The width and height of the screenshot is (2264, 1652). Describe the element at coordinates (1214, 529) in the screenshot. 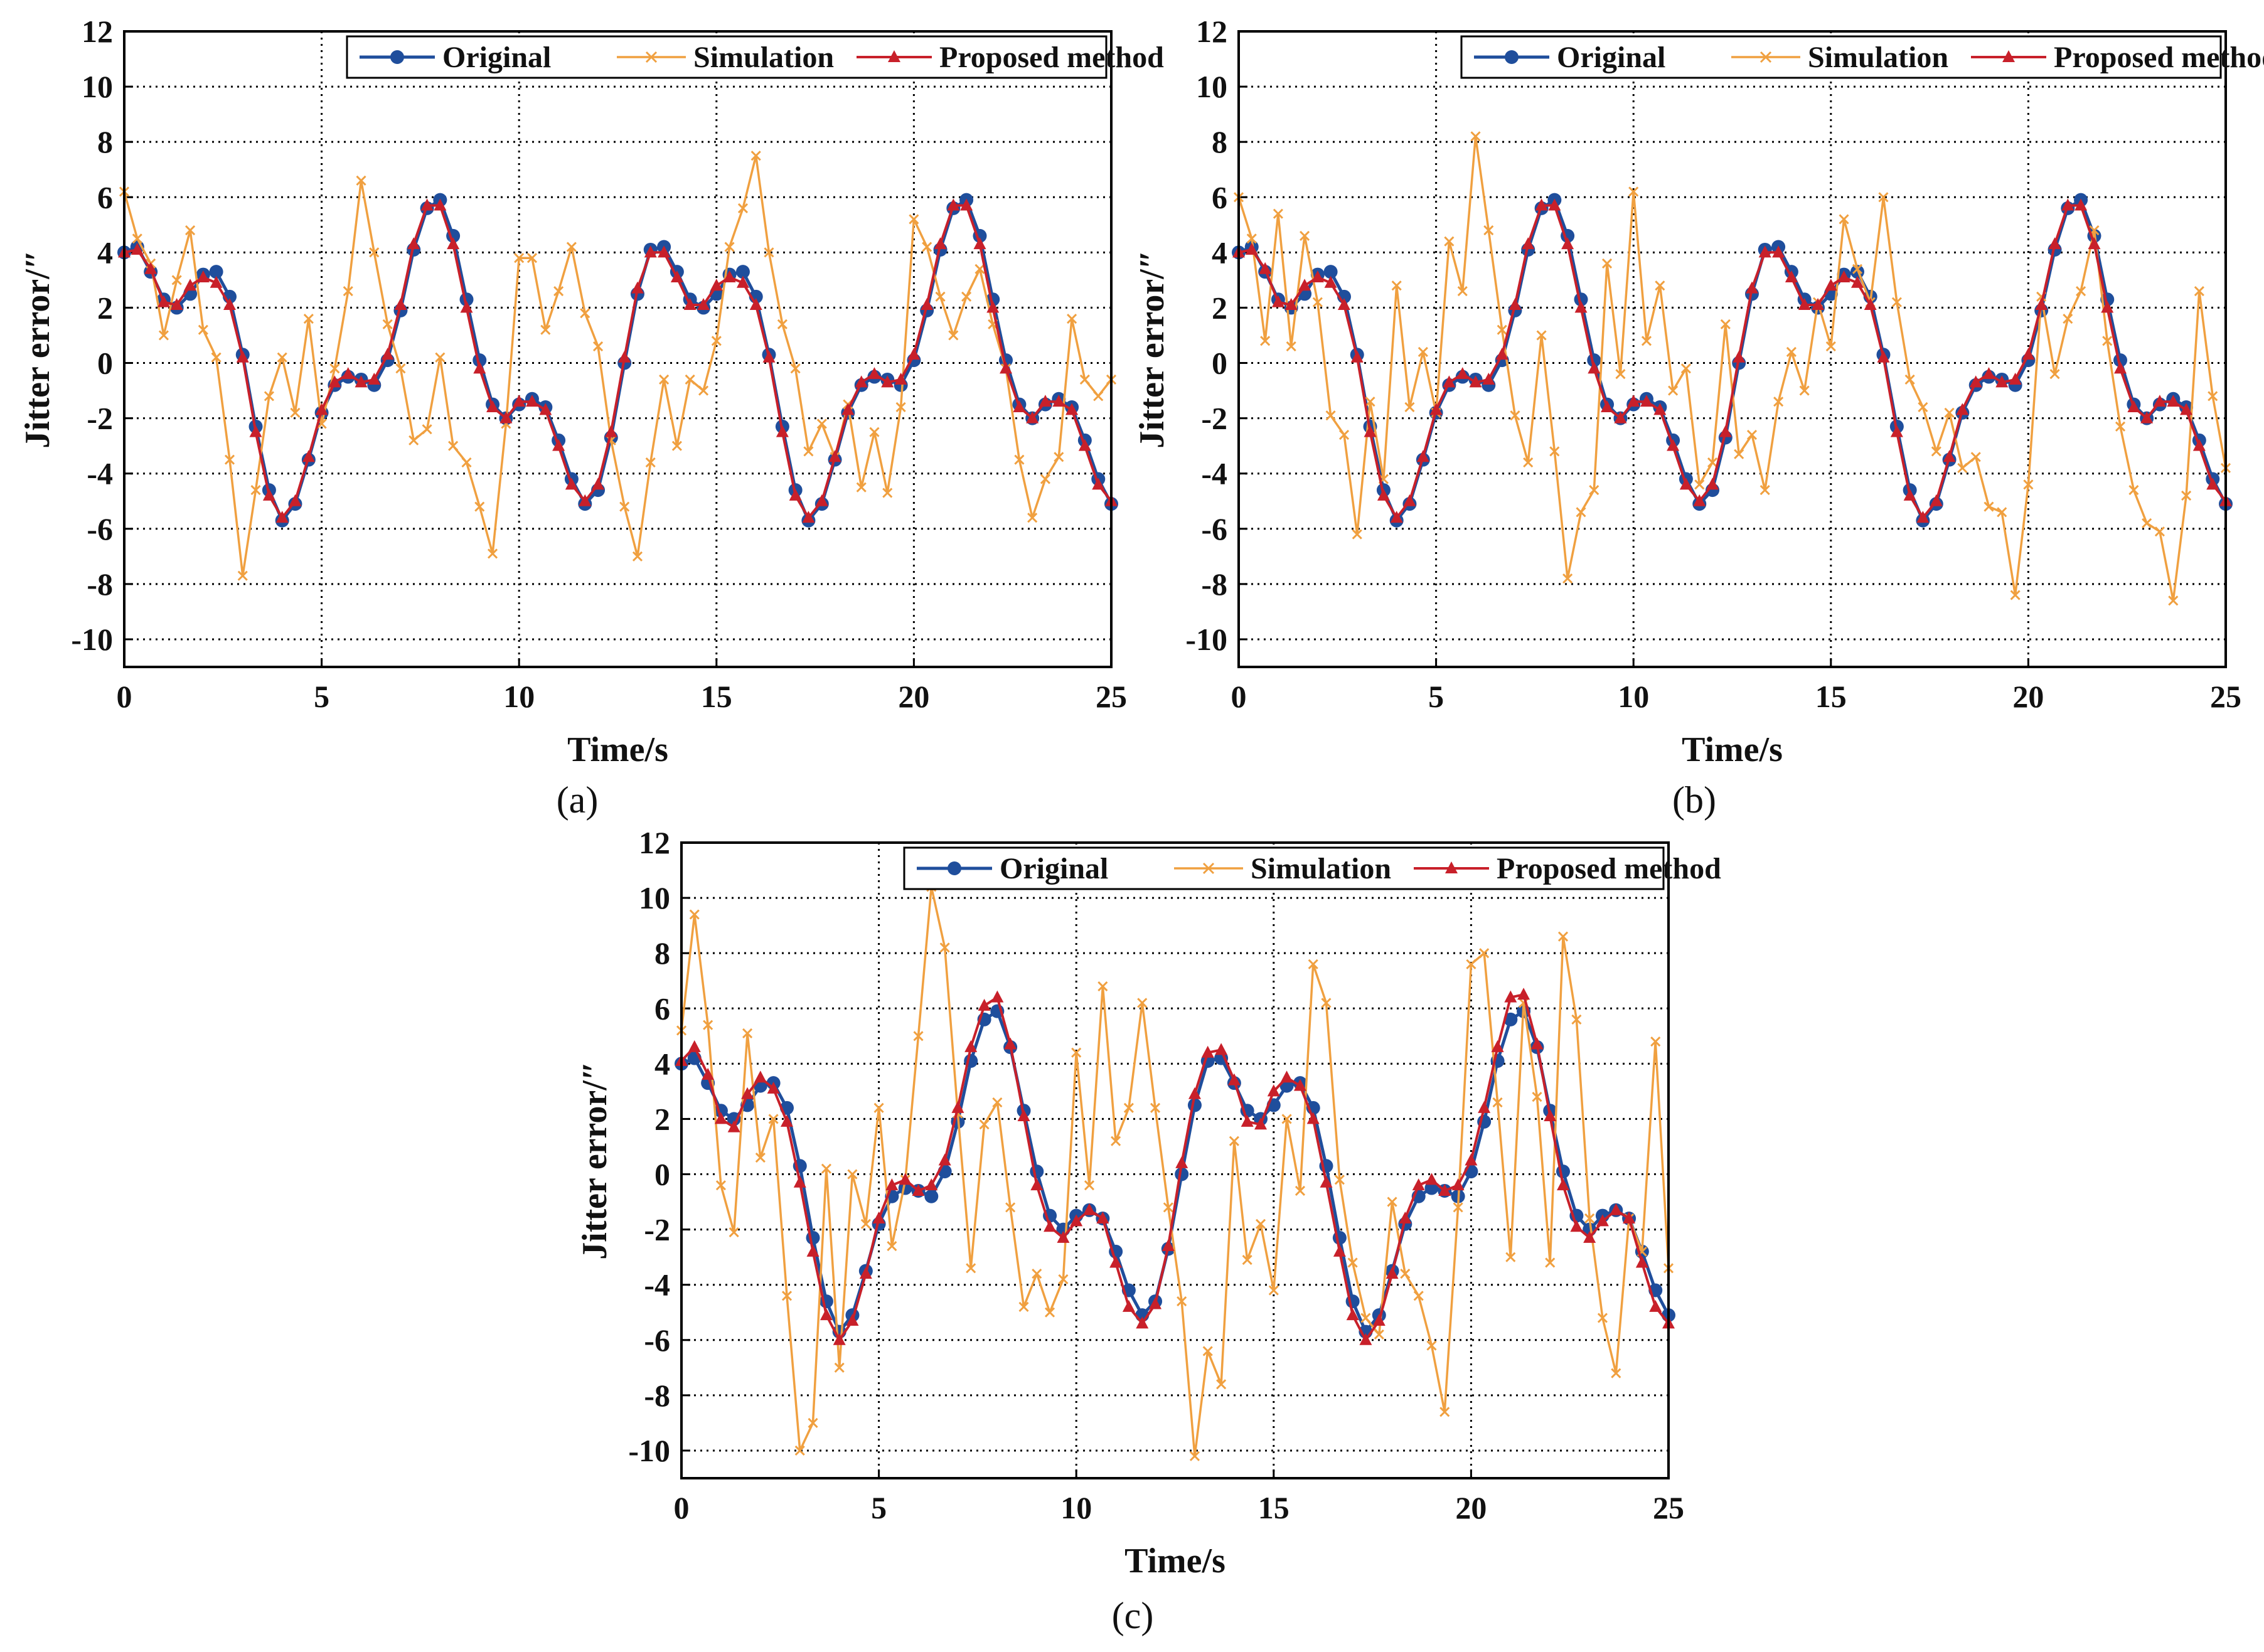

I see `y-tick-label: -6` at that location.